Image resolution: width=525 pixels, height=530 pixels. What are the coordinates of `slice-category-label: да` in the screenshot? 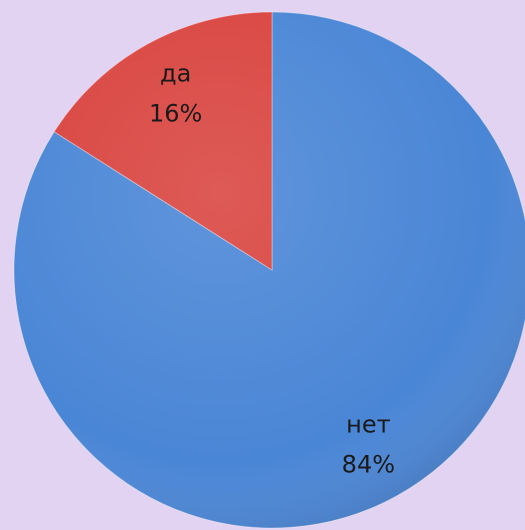 It's located at (175, 74).